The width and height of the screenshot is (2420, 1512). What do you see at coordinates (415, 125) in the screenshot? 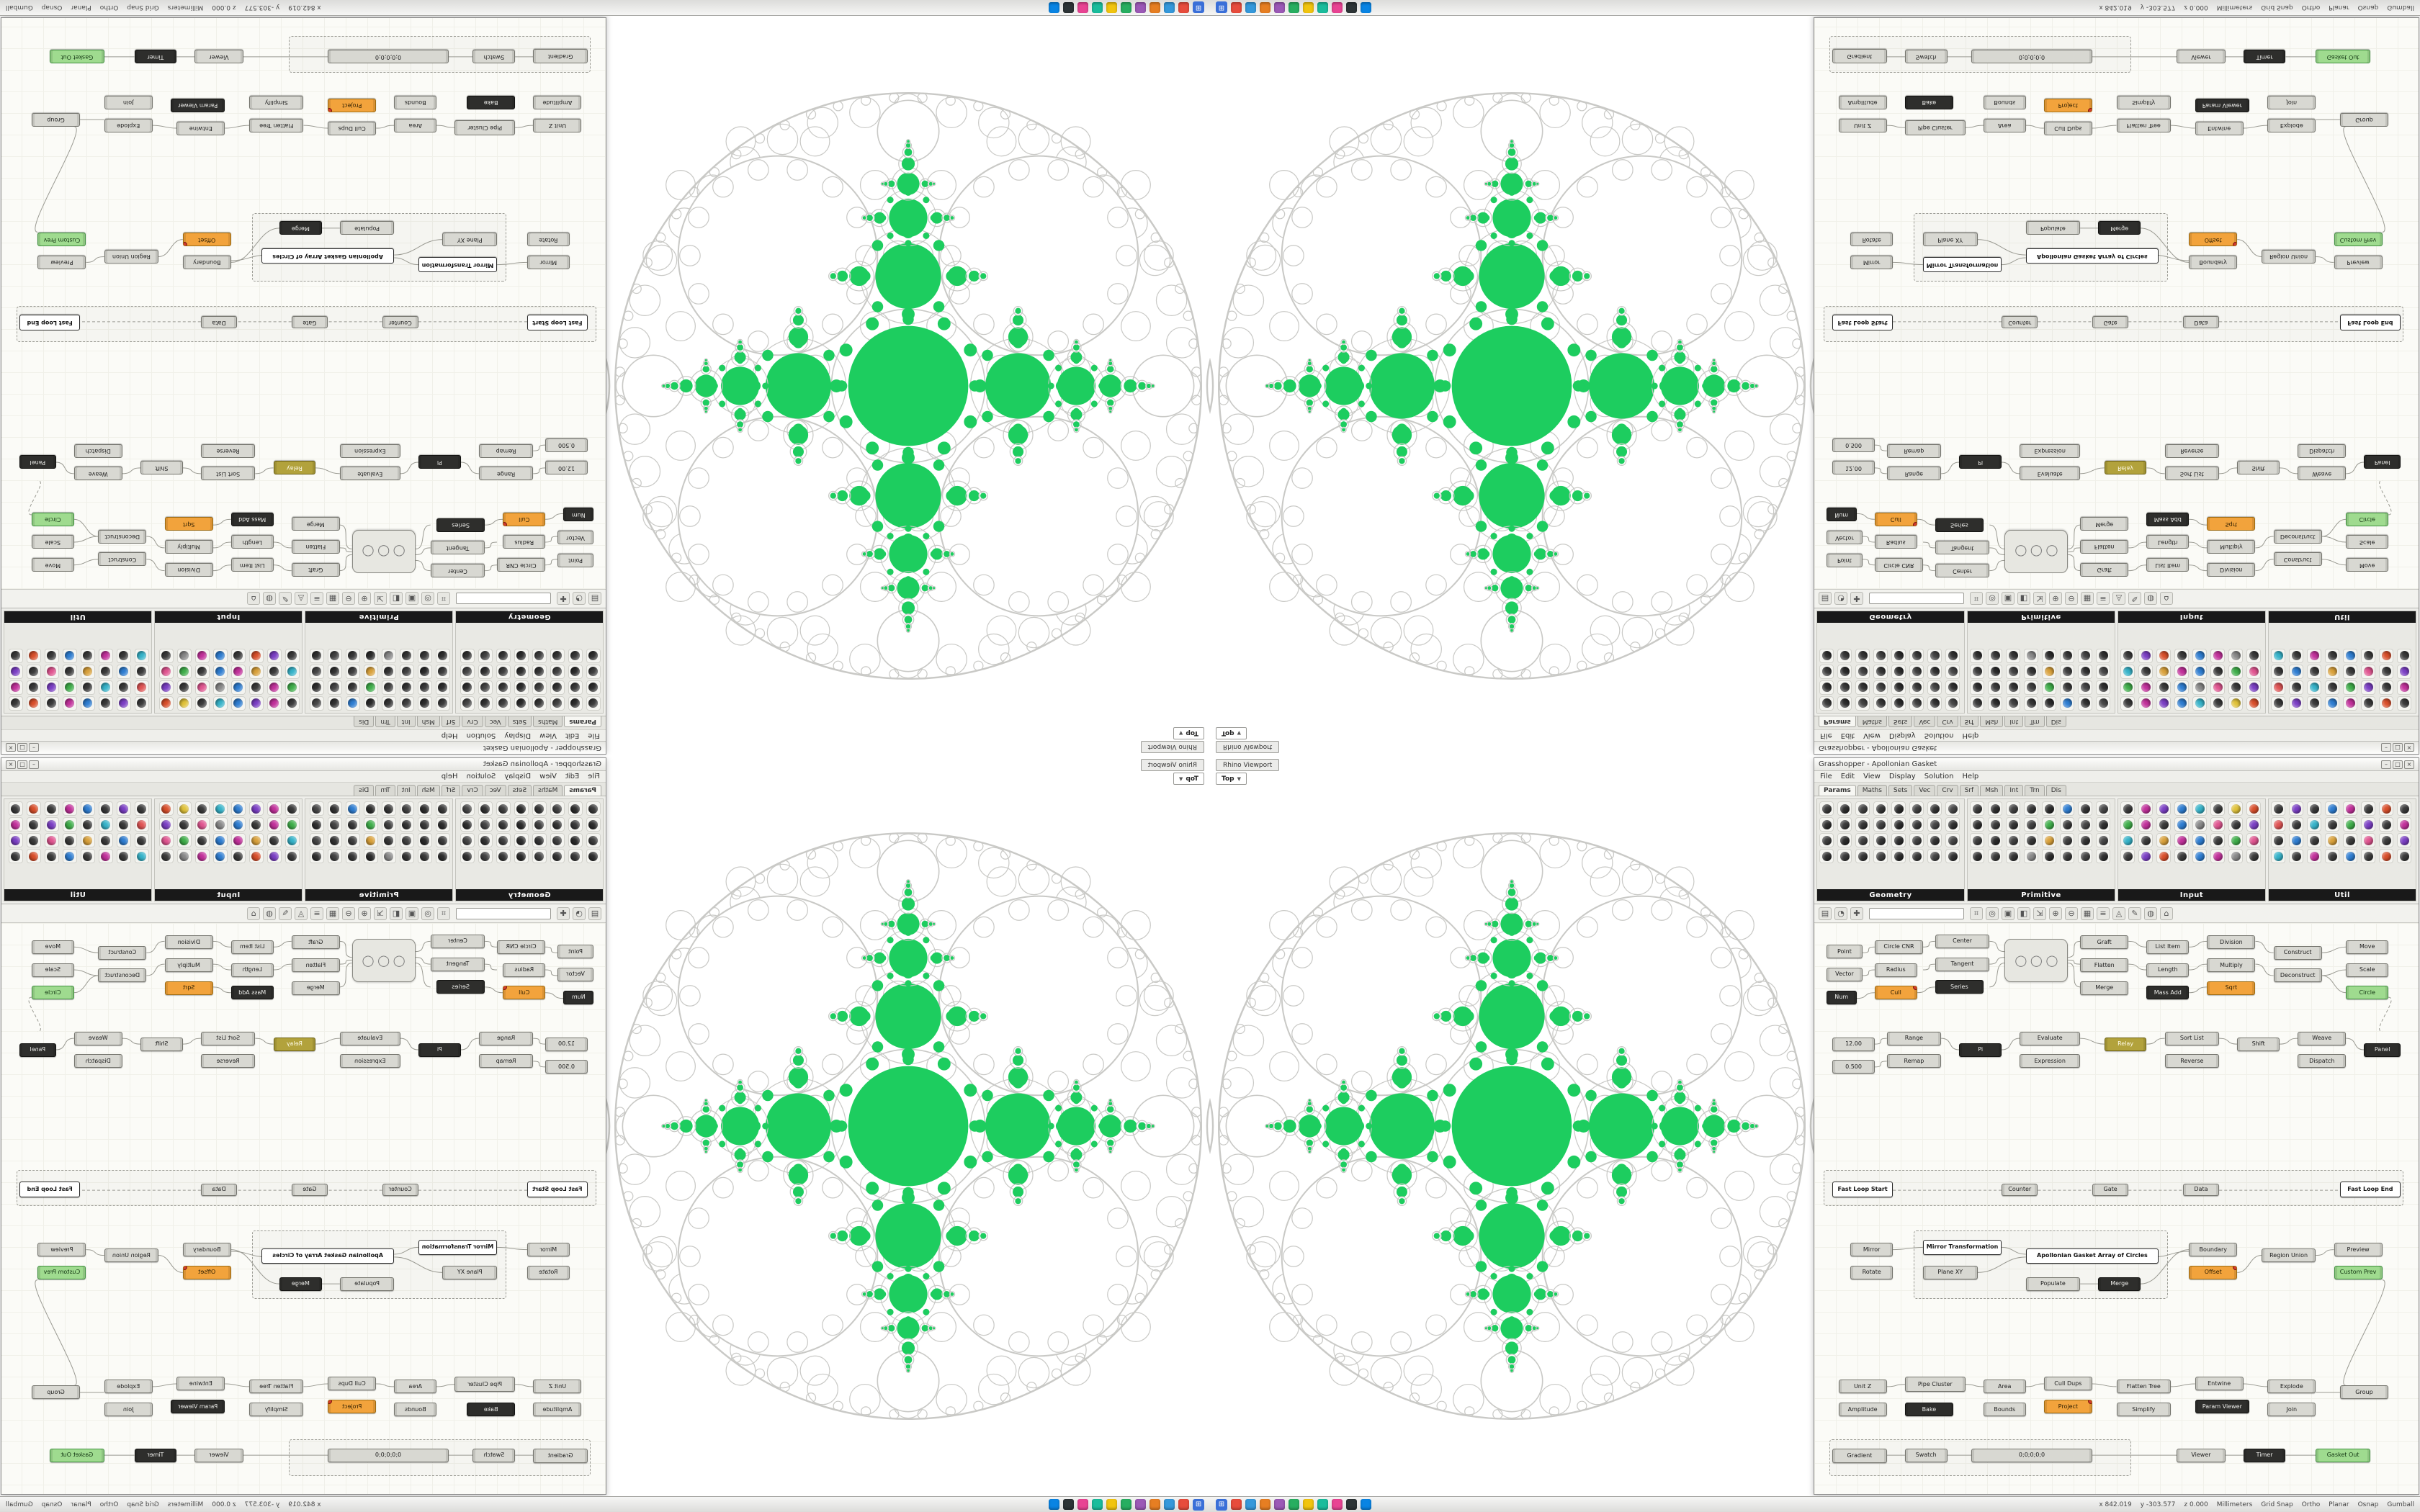
I see `gh-node: Area` at bounding box center [415, 125].